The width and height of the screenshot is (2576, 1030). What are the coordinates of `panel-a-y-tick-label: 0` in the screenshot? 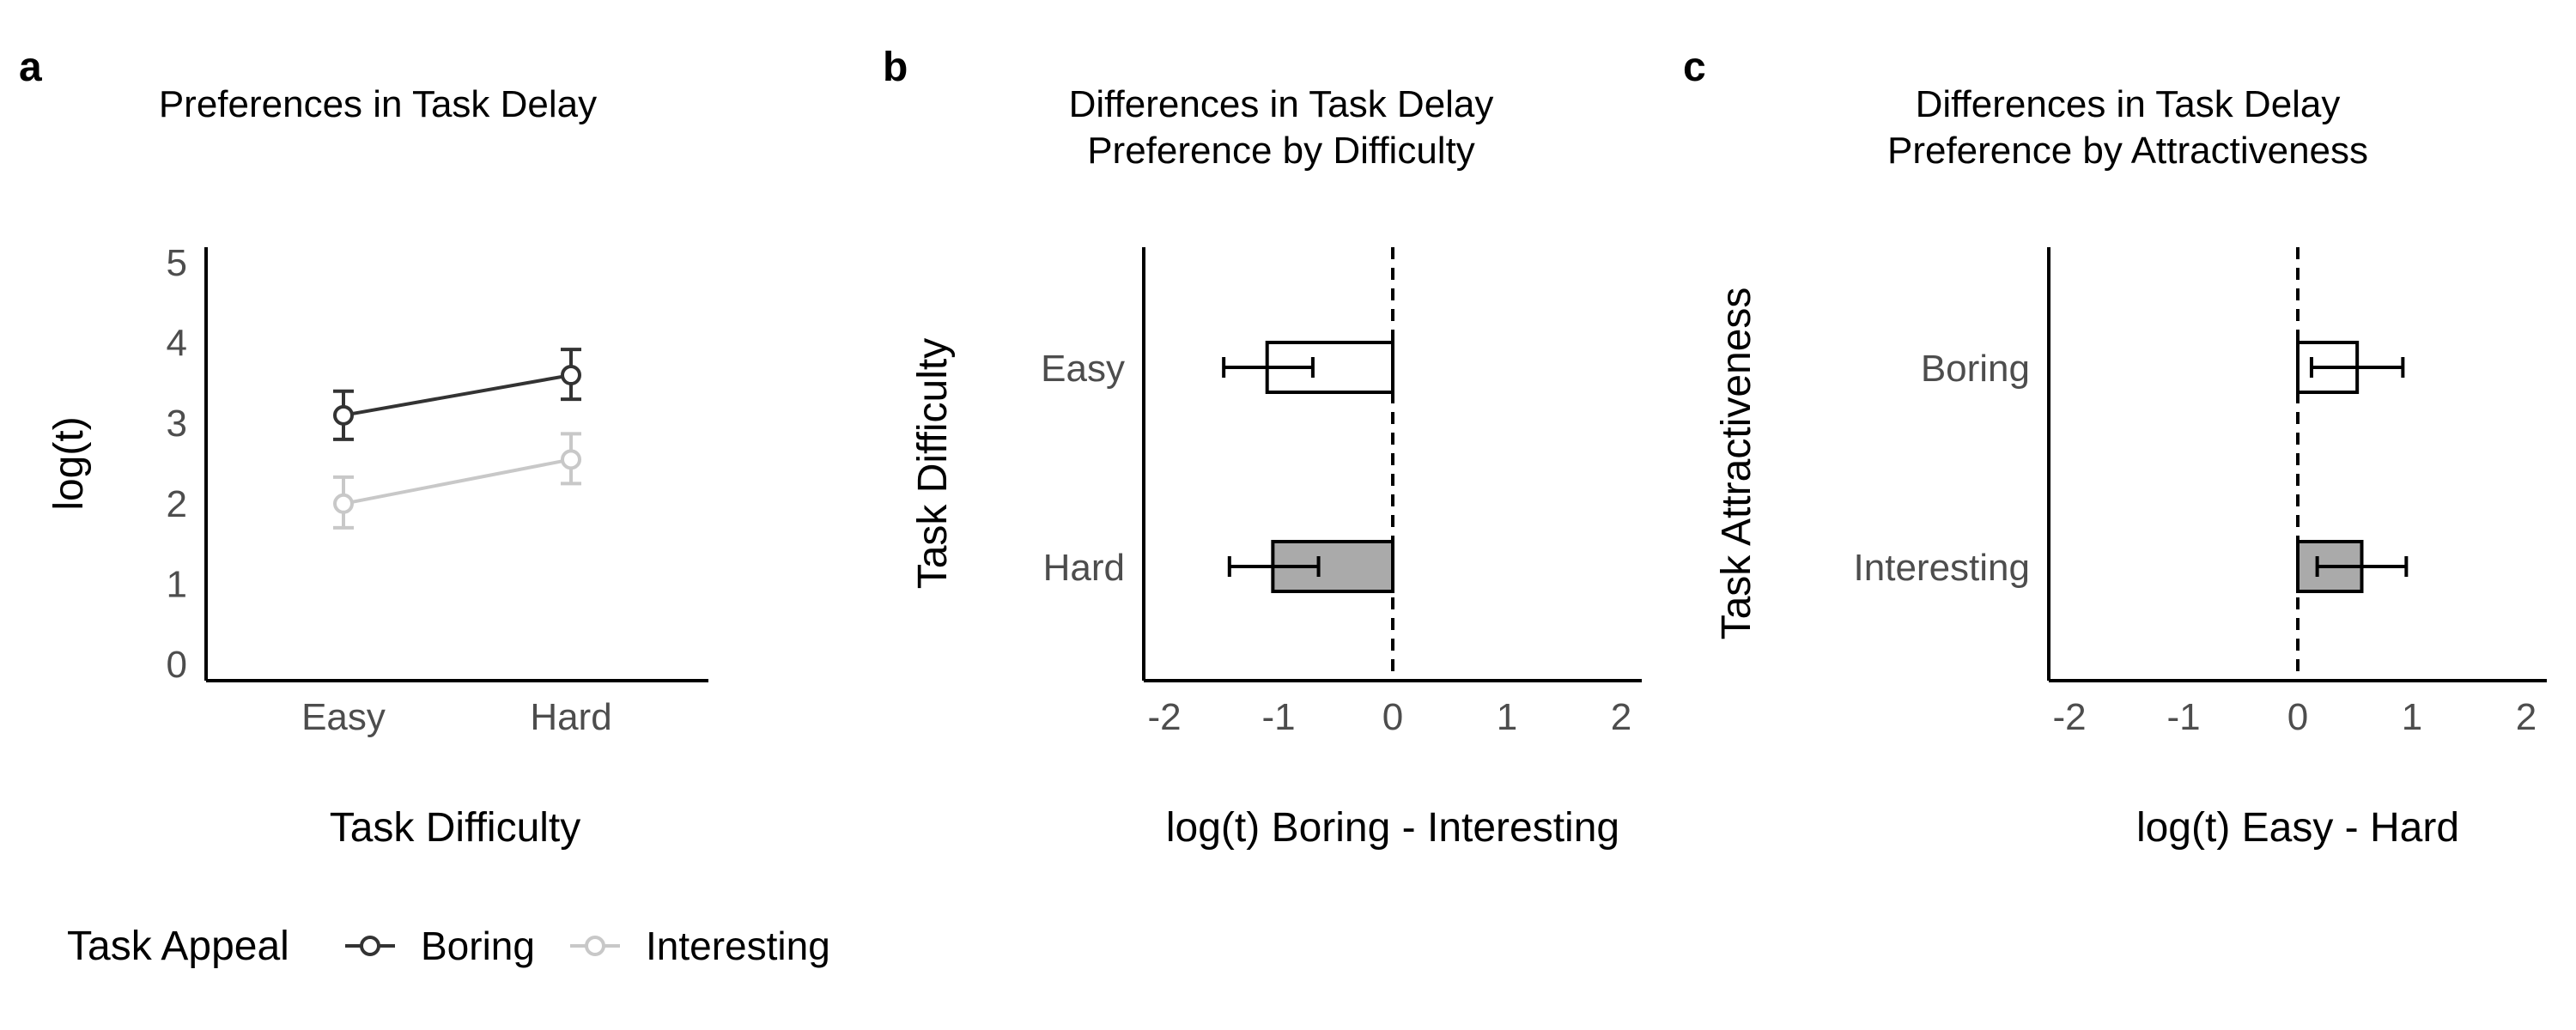 It's located at (177, 665).